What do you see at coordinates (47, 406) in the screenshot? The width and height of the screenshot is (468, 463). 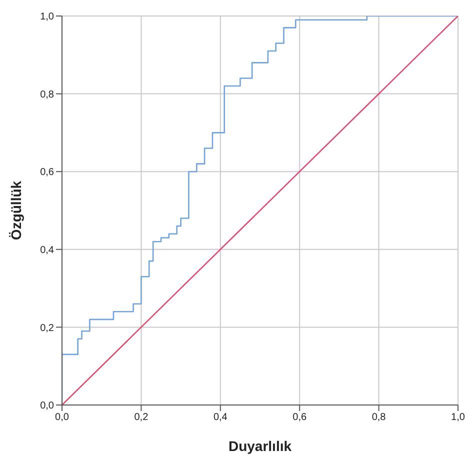 I see `y-tick-label: 0,0` at bounding box center [47, 406].